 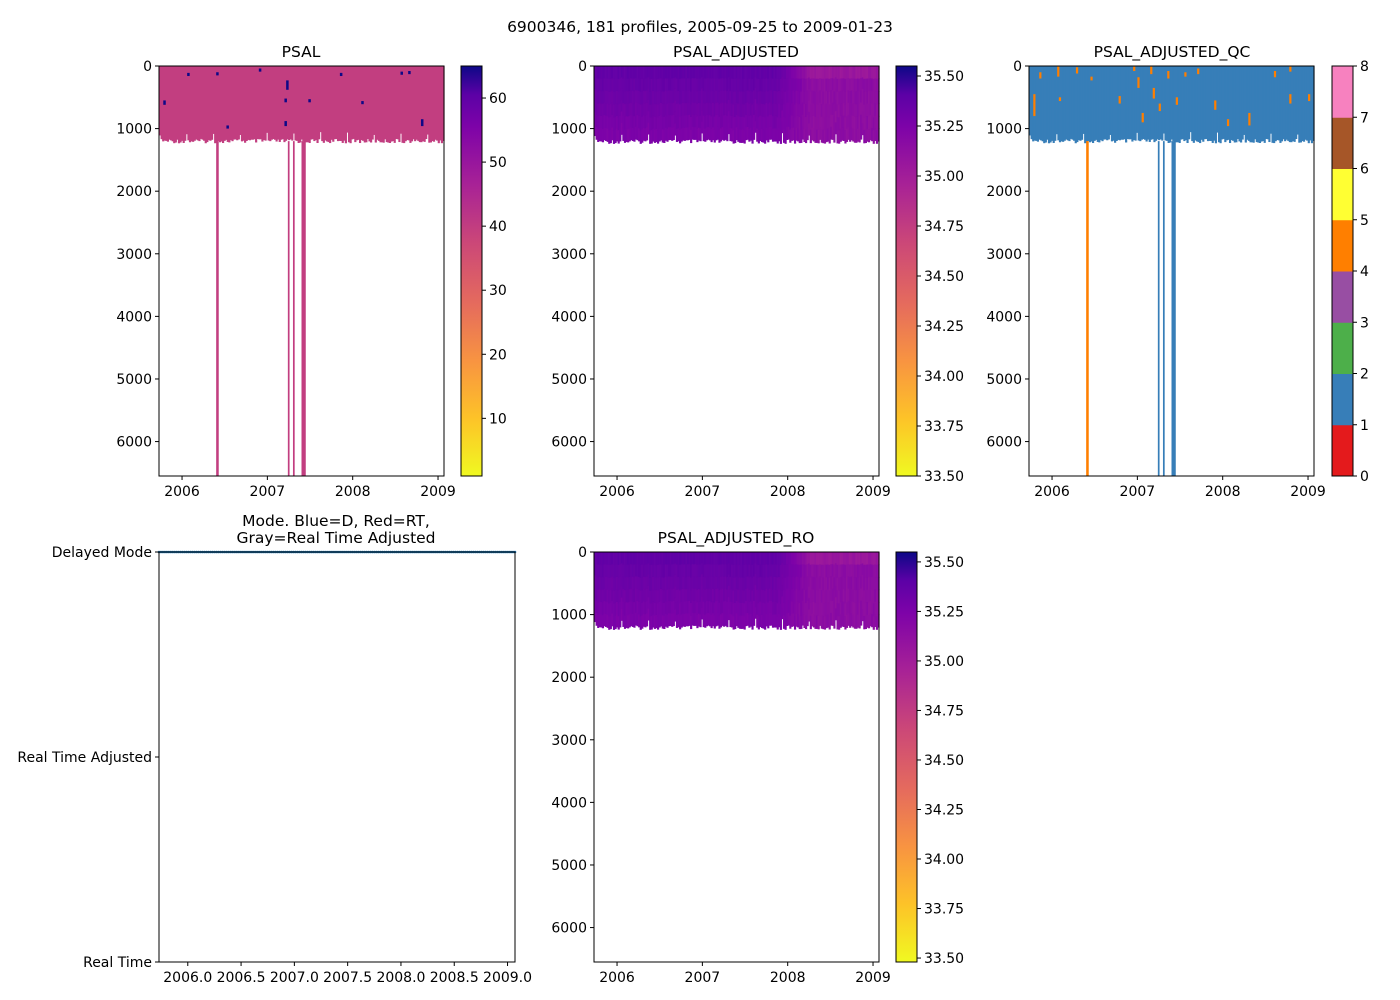 I want to click on colorbar-tick-label: 34.75, so click(x=944, y=711).